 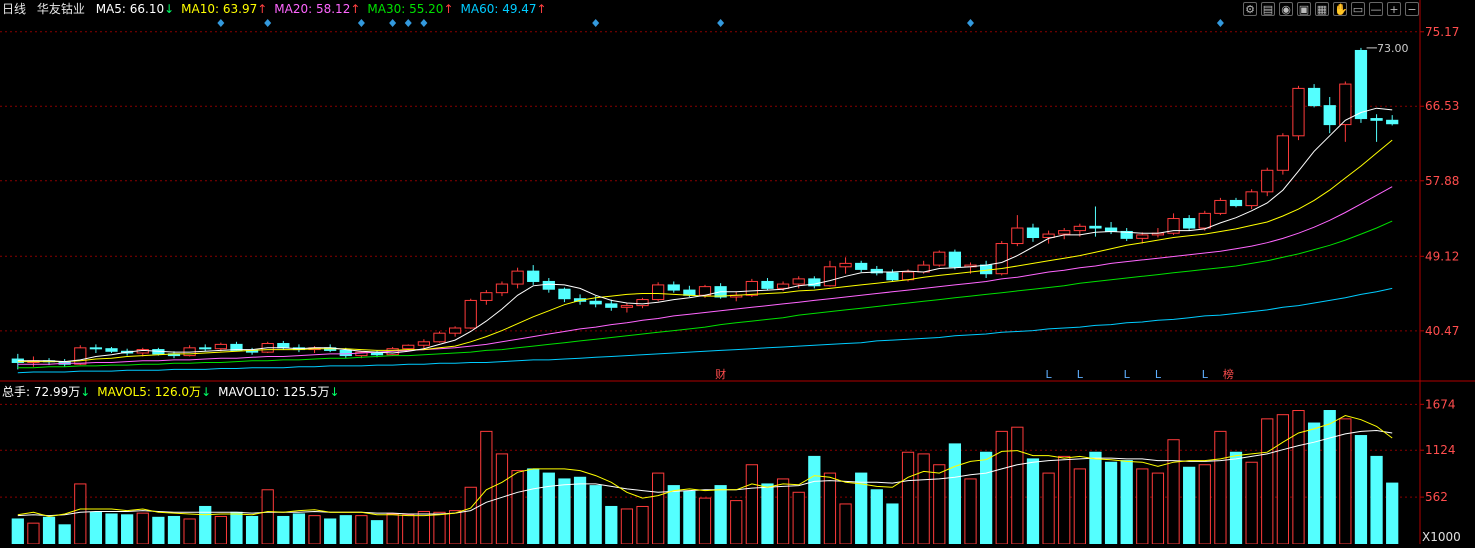 What do you see at coordinates (1322, 9) in the screenshot?
I see `gift-icon: ▦` at bounding box center [1322, 9].